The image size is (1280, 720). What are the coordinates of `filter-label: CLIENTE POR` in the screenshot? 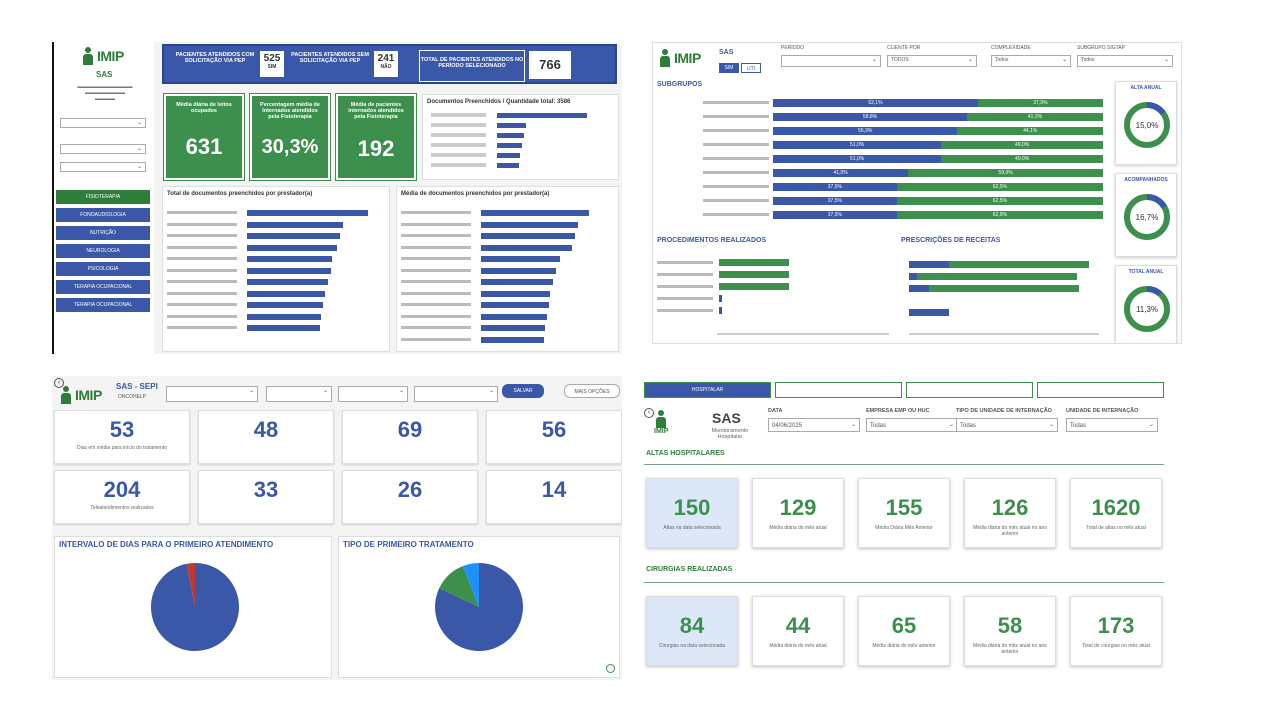 It's located at (904, 48).